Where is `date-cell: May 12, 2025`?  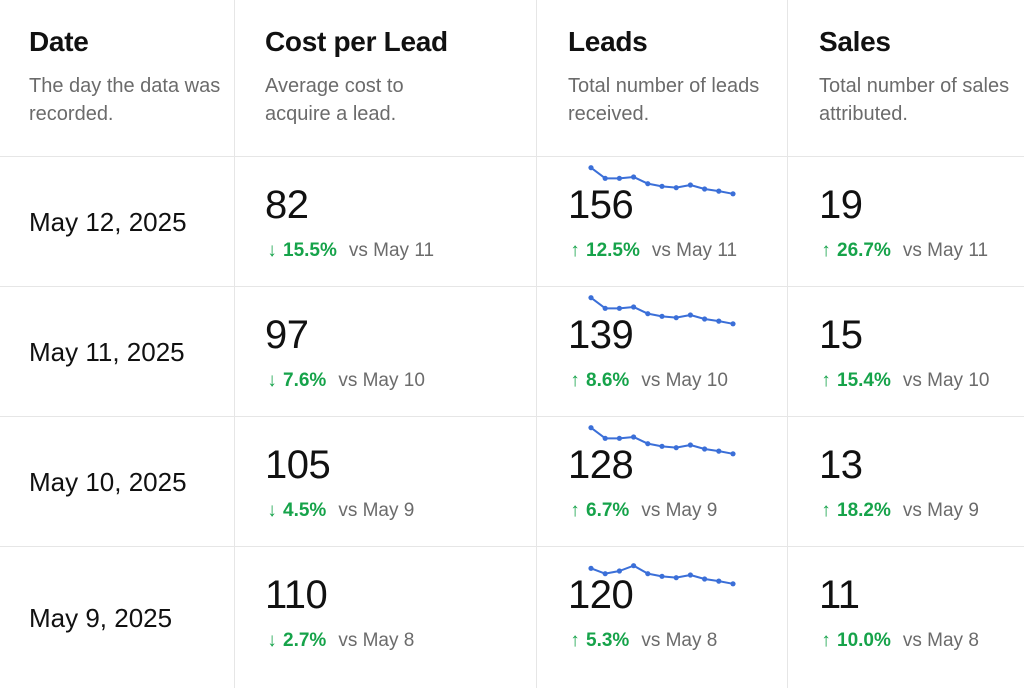 date-cell: May 12, 2025 is located at coordinates (117, 221).